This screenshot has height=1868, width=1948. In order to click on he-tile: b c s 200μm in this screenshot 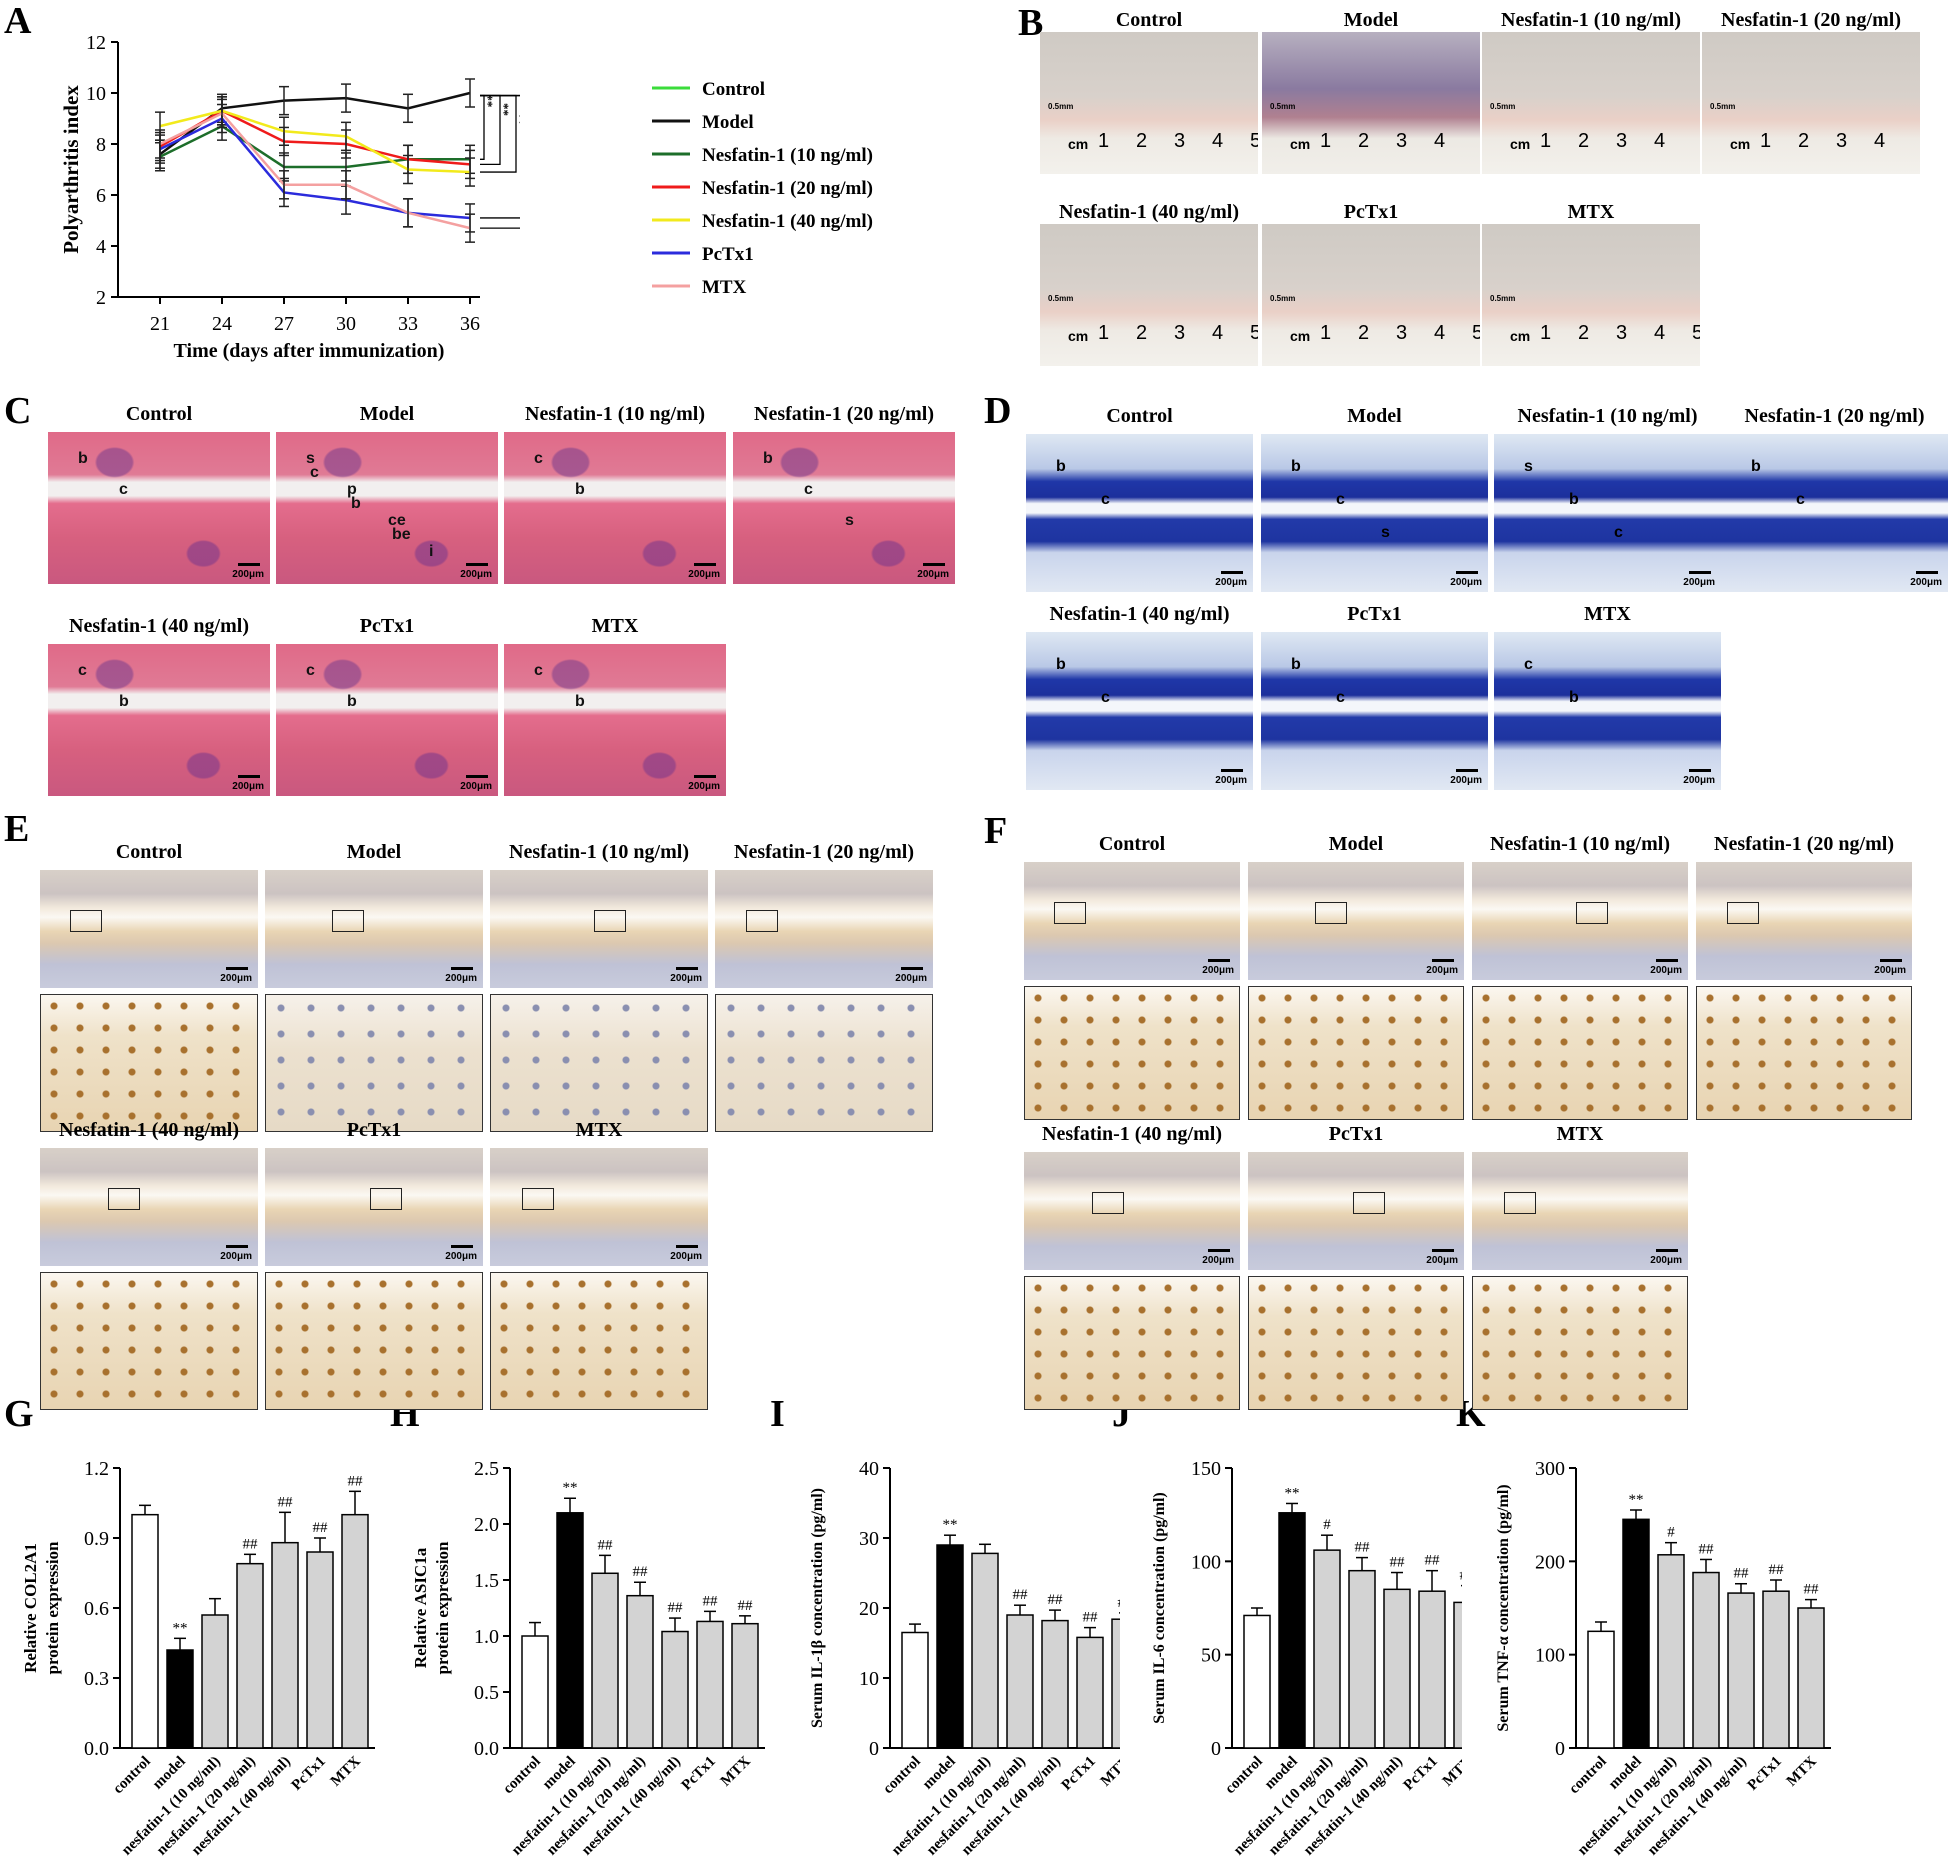, I will do `click(844, 508)`.